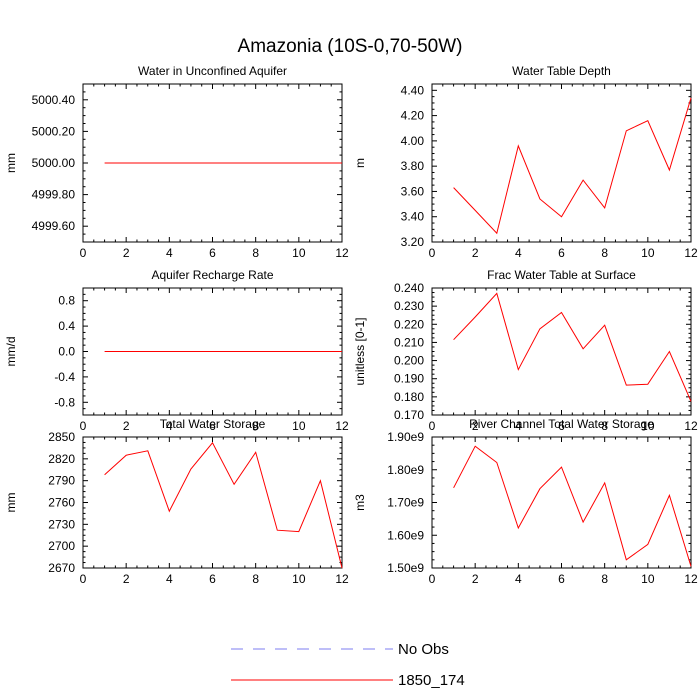 The image size is (700, 700). What do you see at coordinates (212, 275) in the screenshot?
I see `panel-title: Aquifer Recharge Rate` at bounding box center [212, 275].